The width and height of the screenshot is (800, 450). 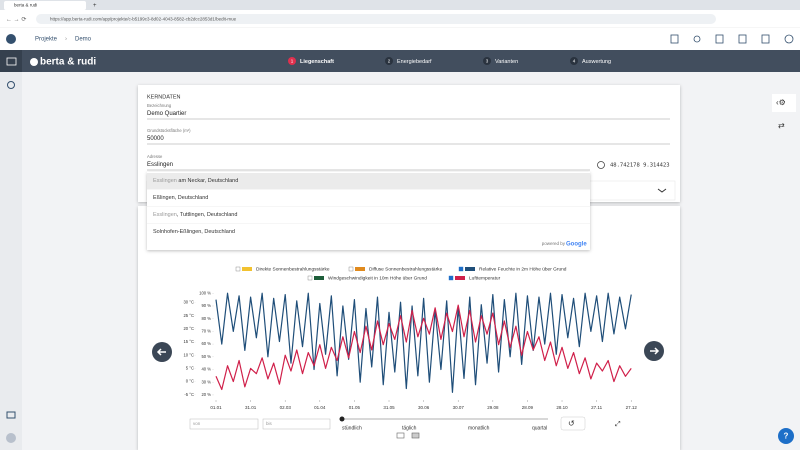 I want to click on resolution-label: stündlich, so click(x=352, y=428).